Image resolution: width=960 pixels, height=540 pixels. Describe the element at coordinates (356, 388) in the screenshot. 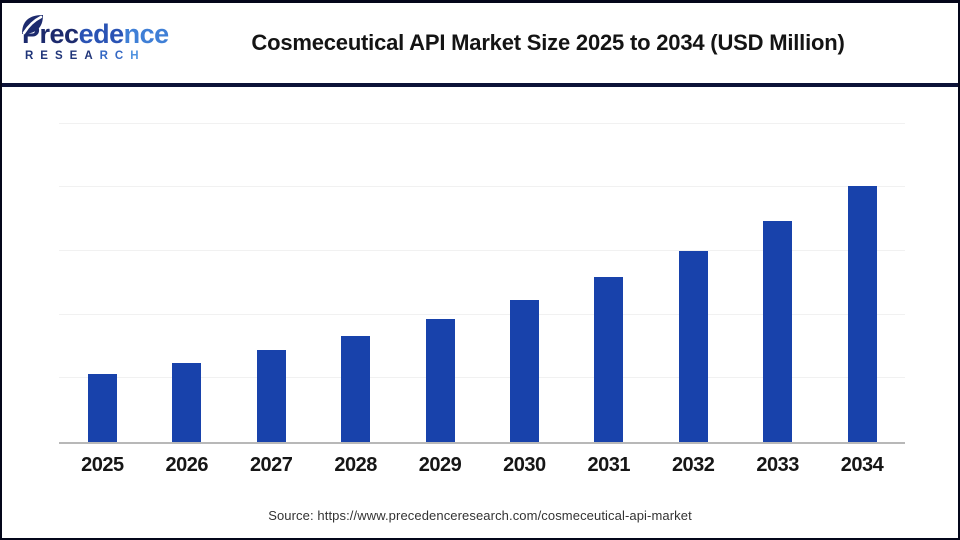

I see `bar-2028` at that location.